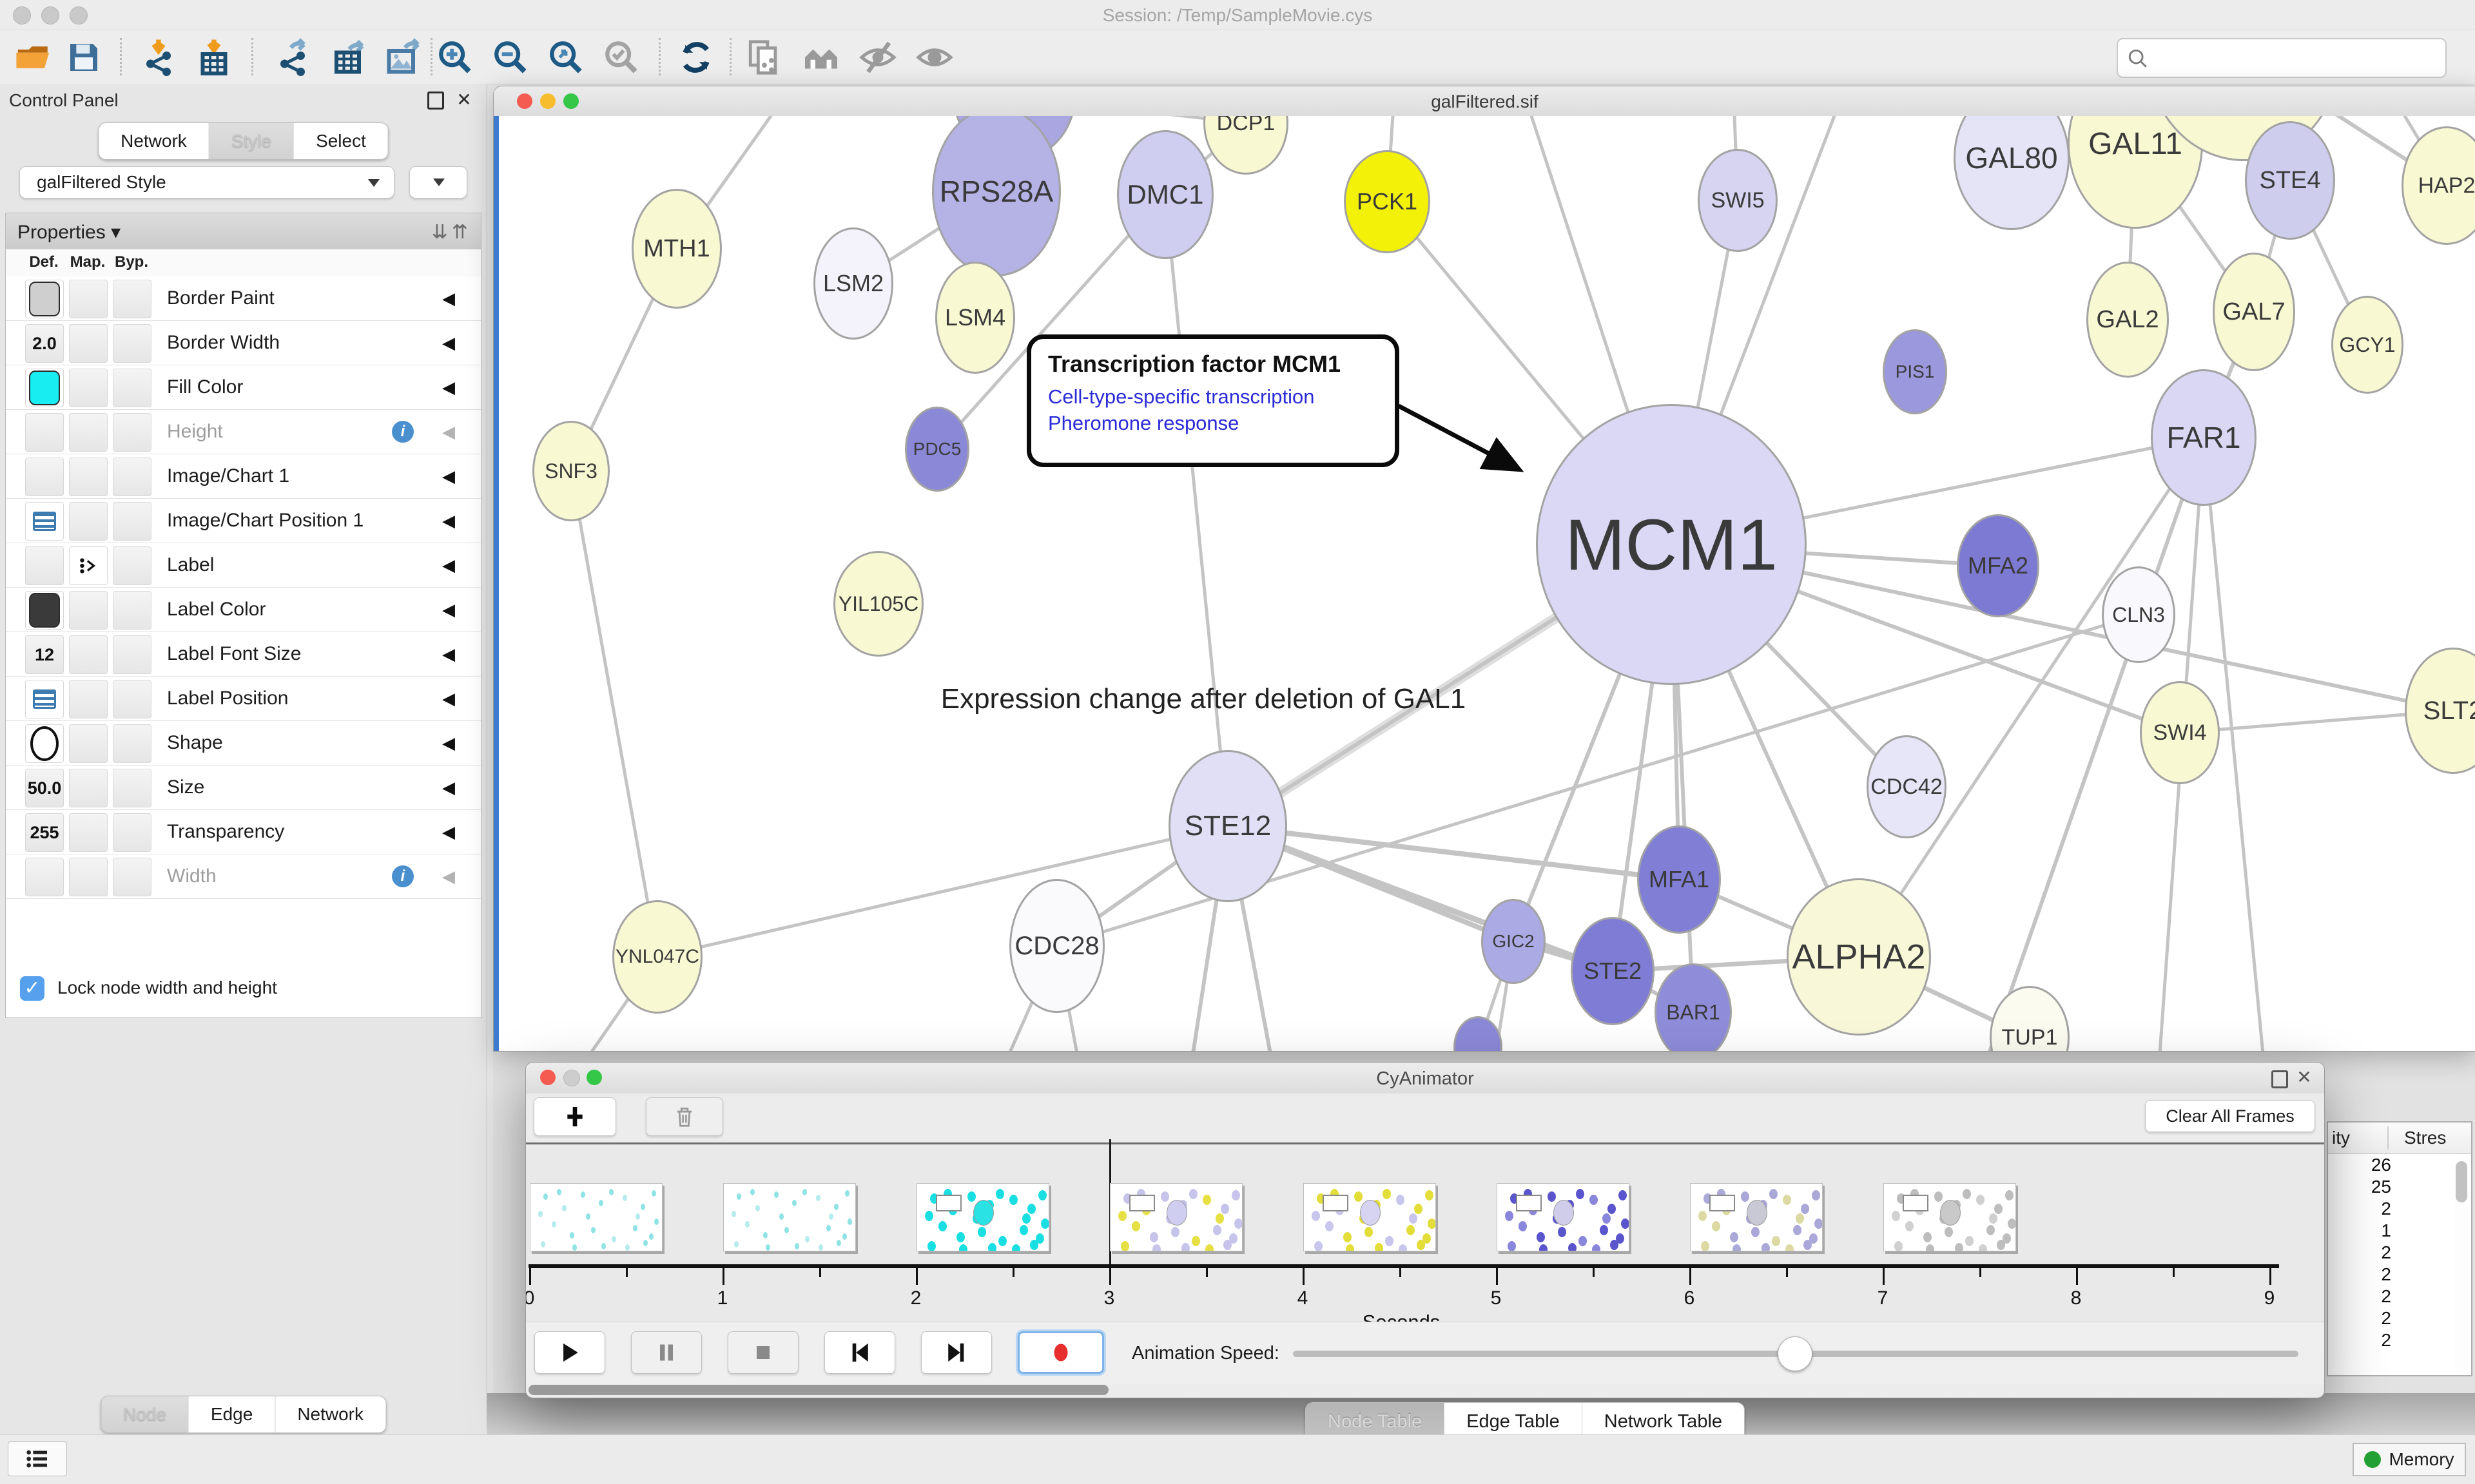 Image resolution: width=2475 pixels, height=1484 pixels. What do you see at coordinates (566, 57) in the screenshot?
I see `zoom-fit-button` at bounding box center [566, 57].